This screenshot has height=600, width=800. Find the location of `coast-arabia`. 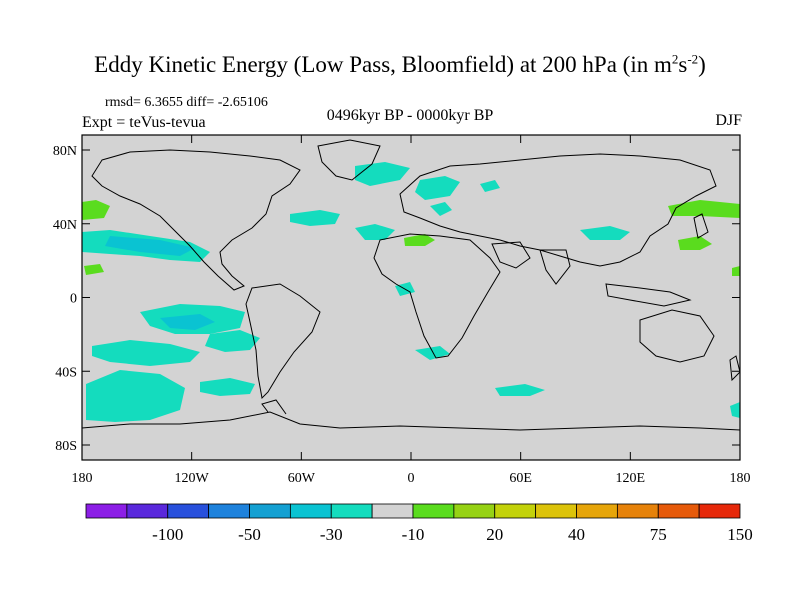

coast-arabia is located at coordinates (511, 255).